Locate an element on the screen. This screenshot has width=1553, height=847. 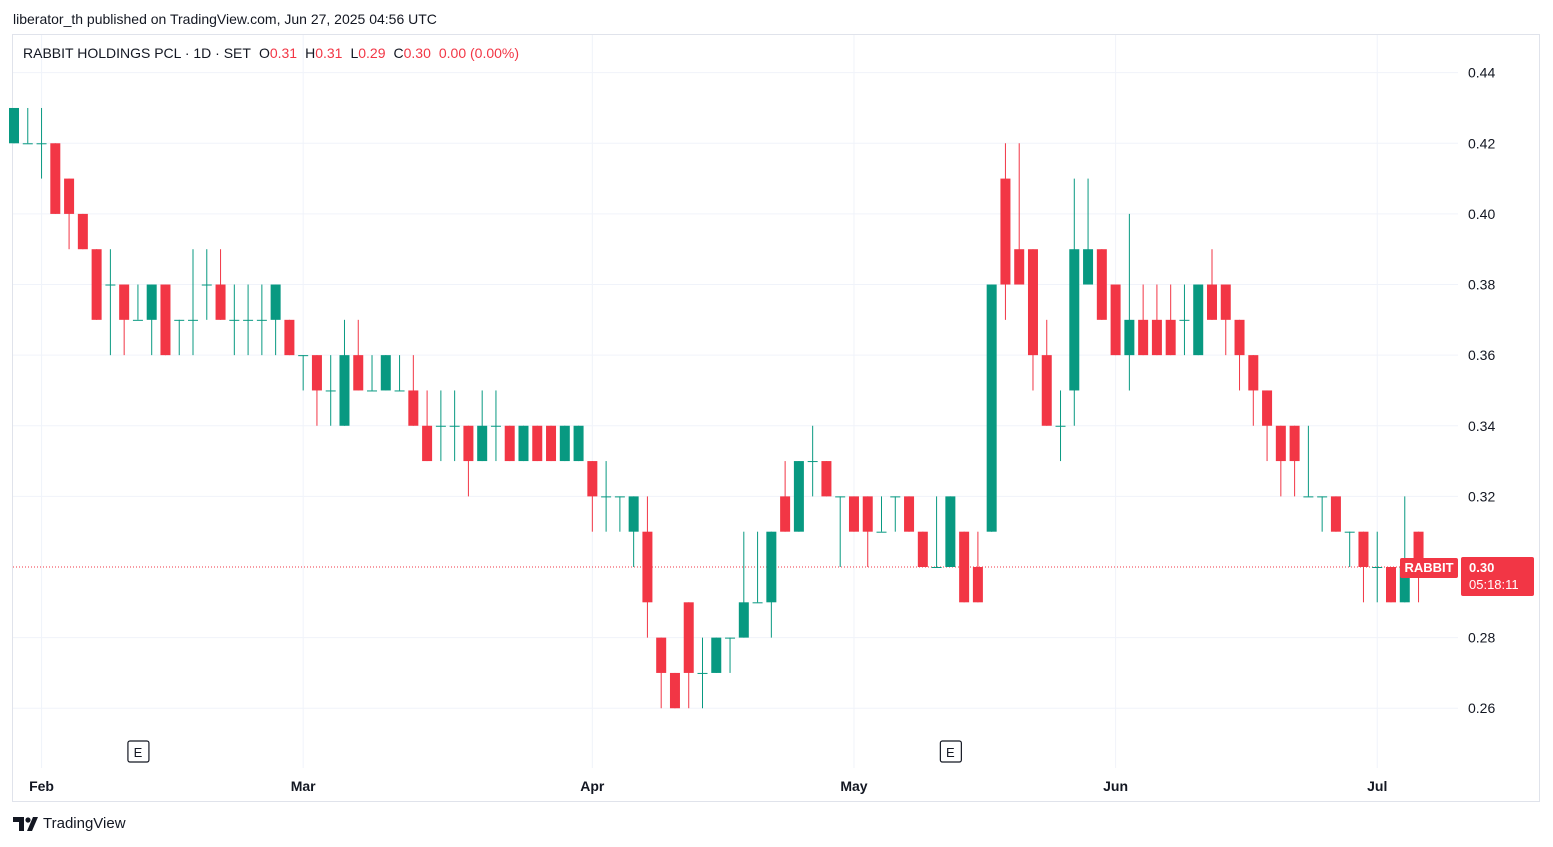
y-tick-label: 0.40 is located at coordinates (1481, 214).